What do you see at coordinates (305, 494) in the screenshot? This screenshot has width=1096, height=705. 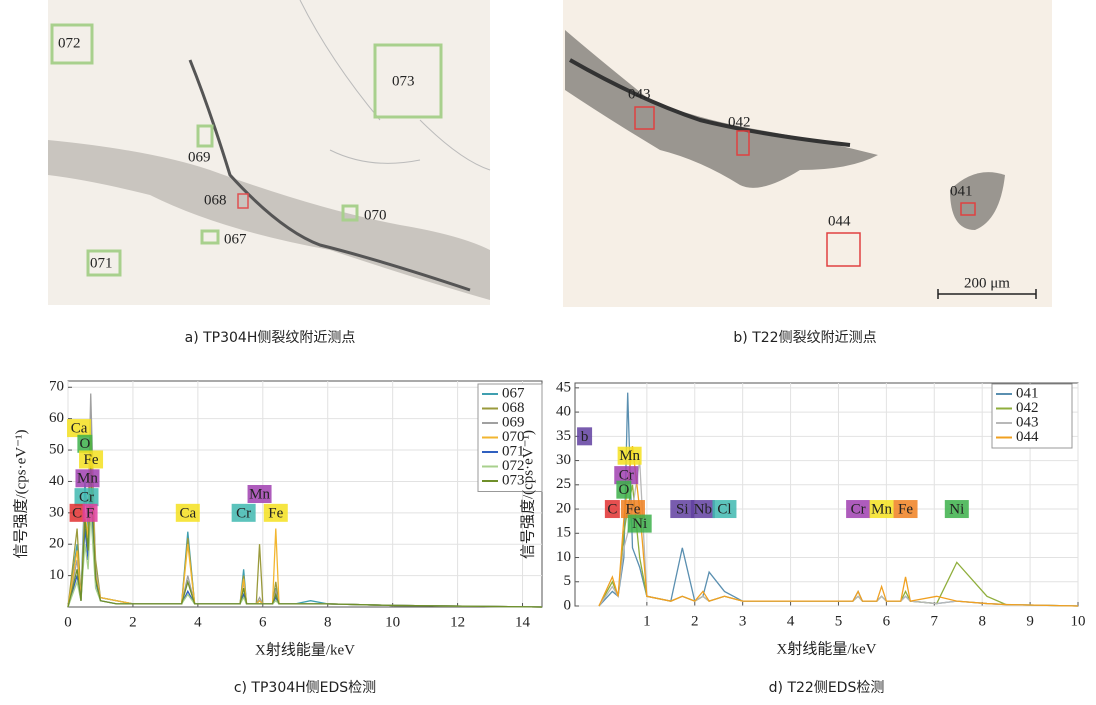 I see `plot-area` at bounding box center [305, 494].